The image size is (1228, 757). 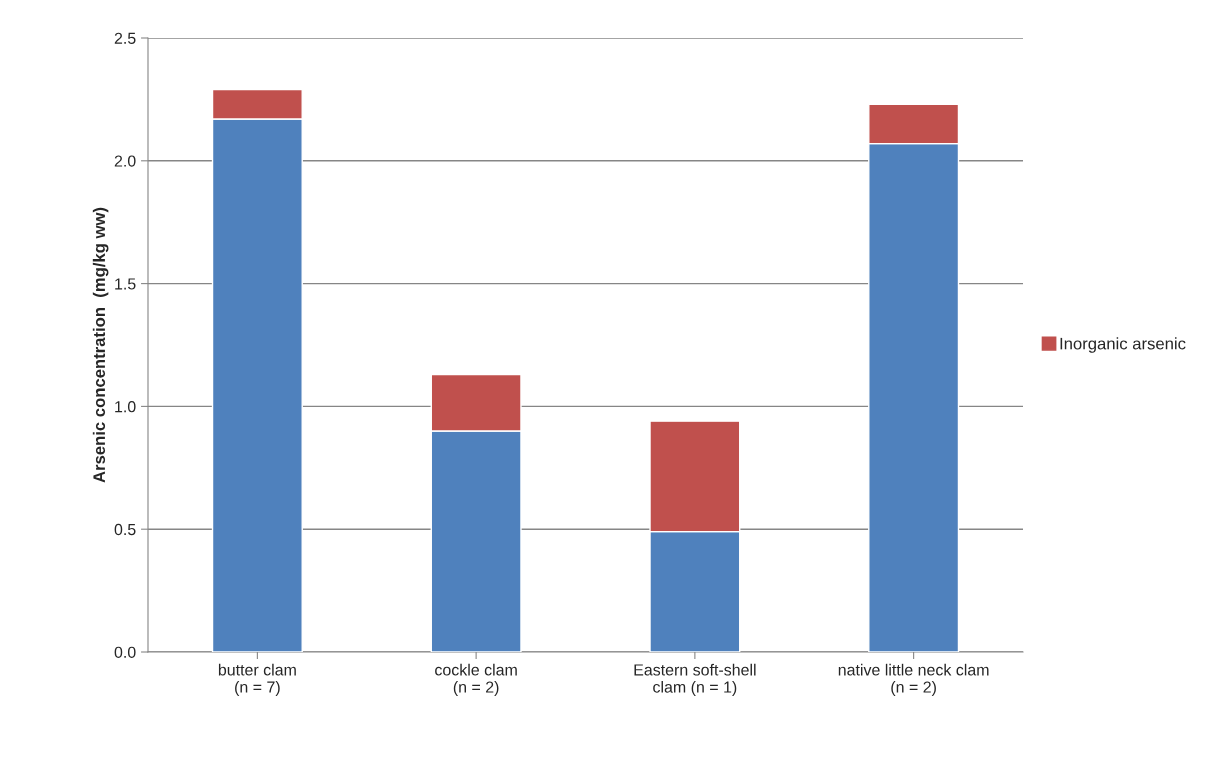 I want to click on legend-label: Inorganic arsenic, so click(x=1123, y=345).